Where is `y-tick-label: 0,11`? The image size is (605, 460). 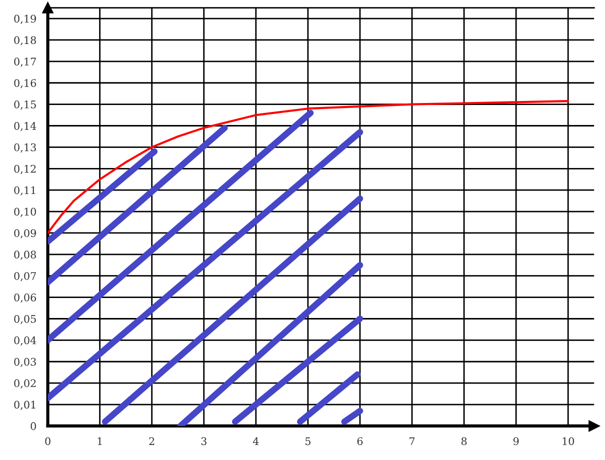 y-tick-label: 0,11 is located at coordinates (25, 191).